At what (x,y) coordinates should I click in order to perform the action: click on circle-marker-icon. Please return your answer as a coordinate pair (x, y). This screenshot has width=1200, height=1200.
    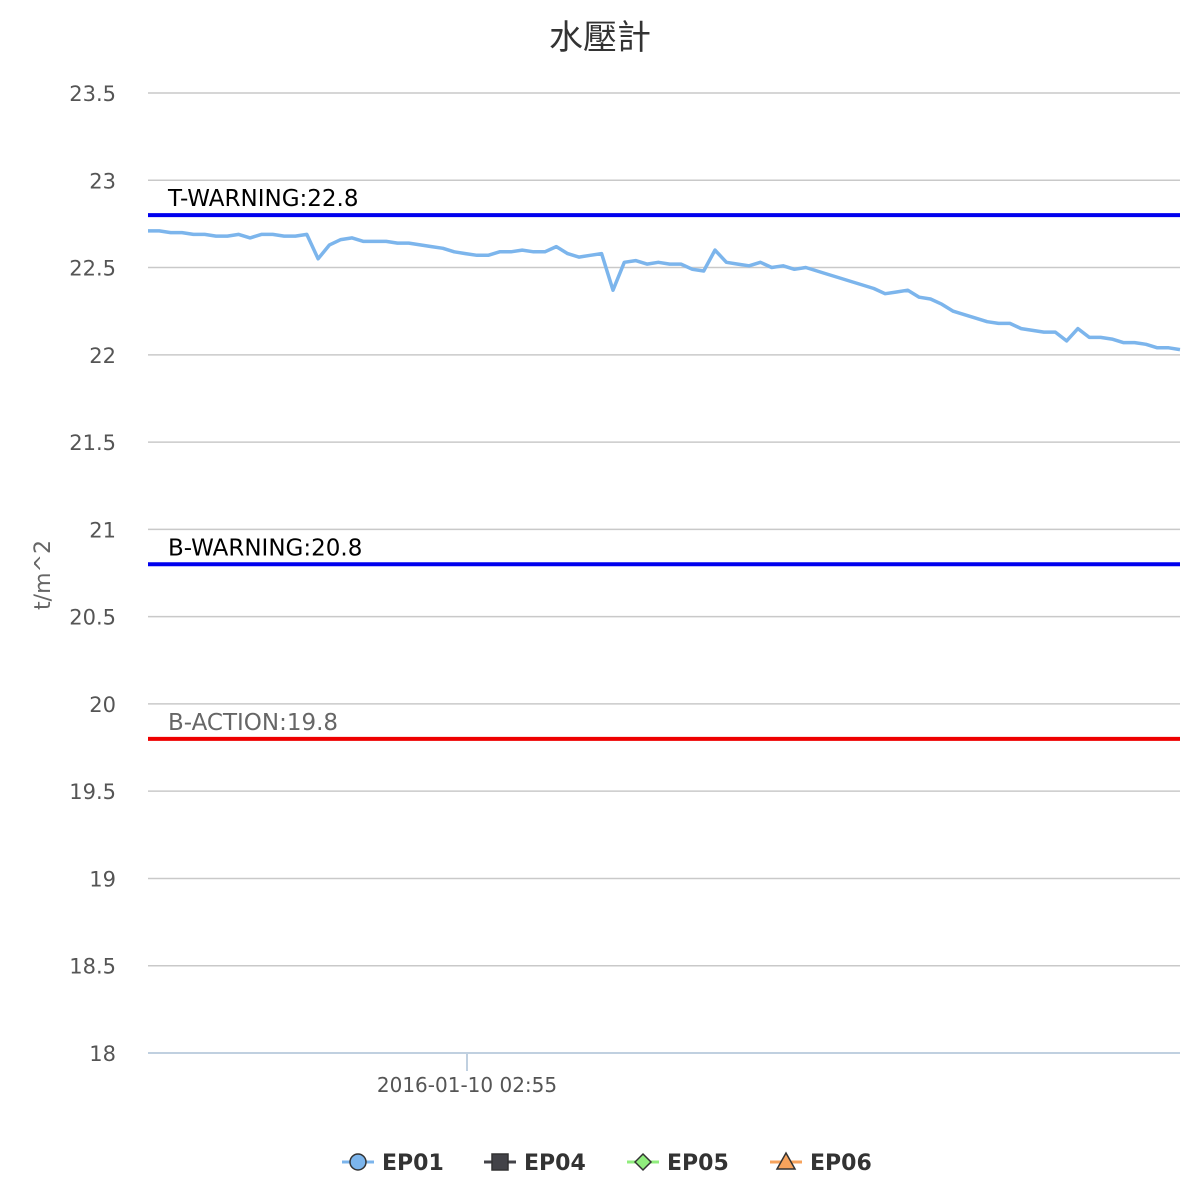
    Looking at the image, I should click on (358, 1162).